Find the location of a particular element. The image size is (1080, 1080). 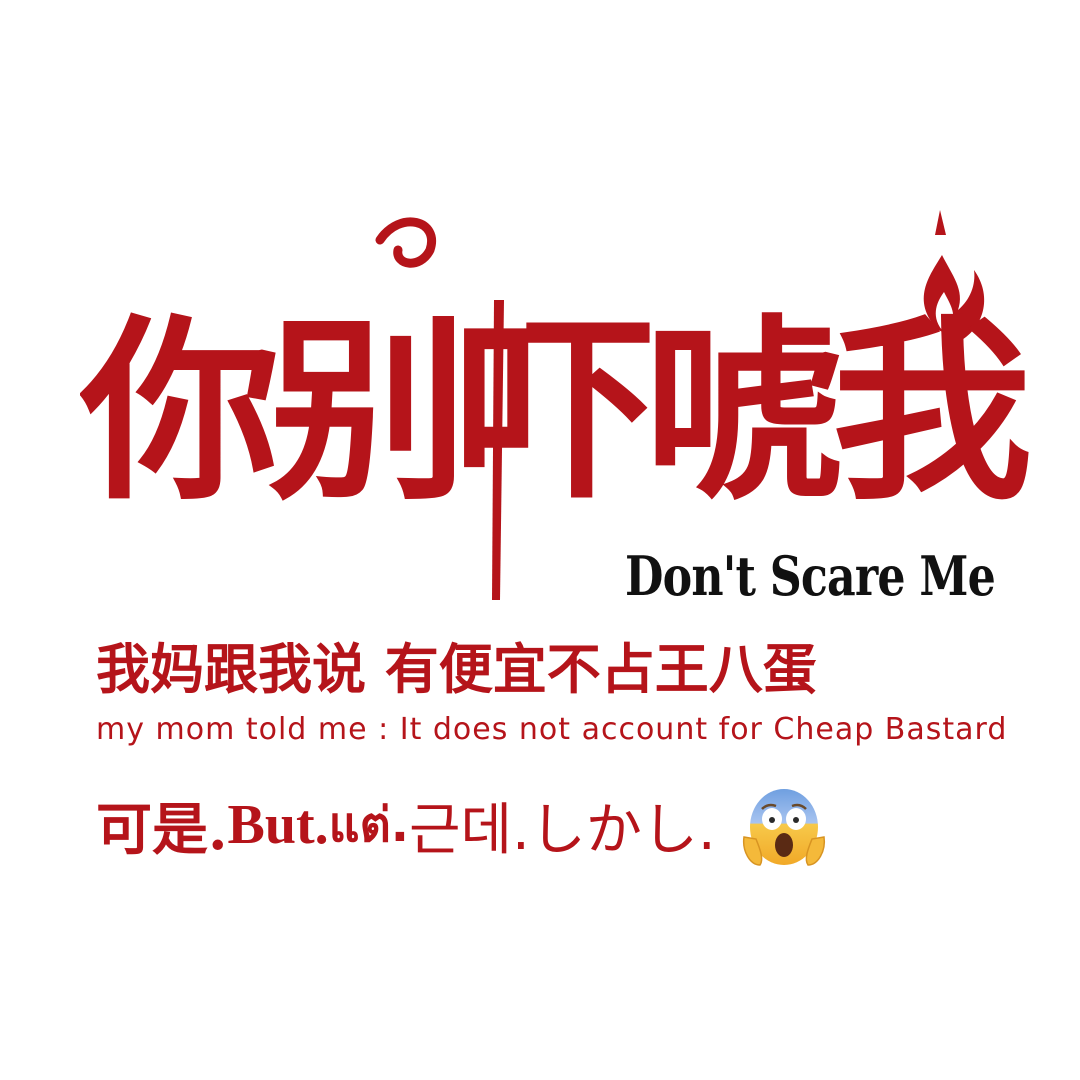

brush-curl is located at coordinates (406, 242).